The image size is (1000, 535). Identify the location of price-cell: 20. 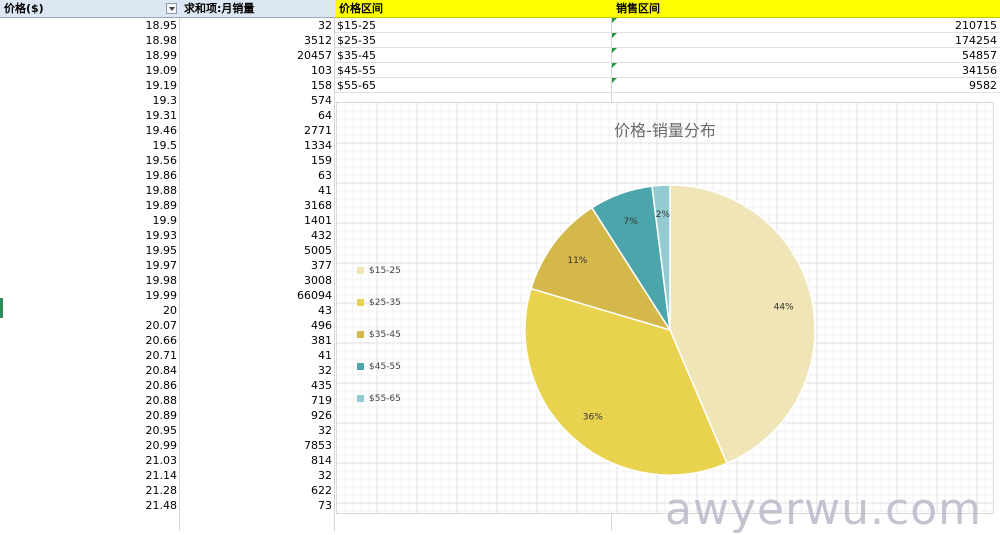
(170, 310).